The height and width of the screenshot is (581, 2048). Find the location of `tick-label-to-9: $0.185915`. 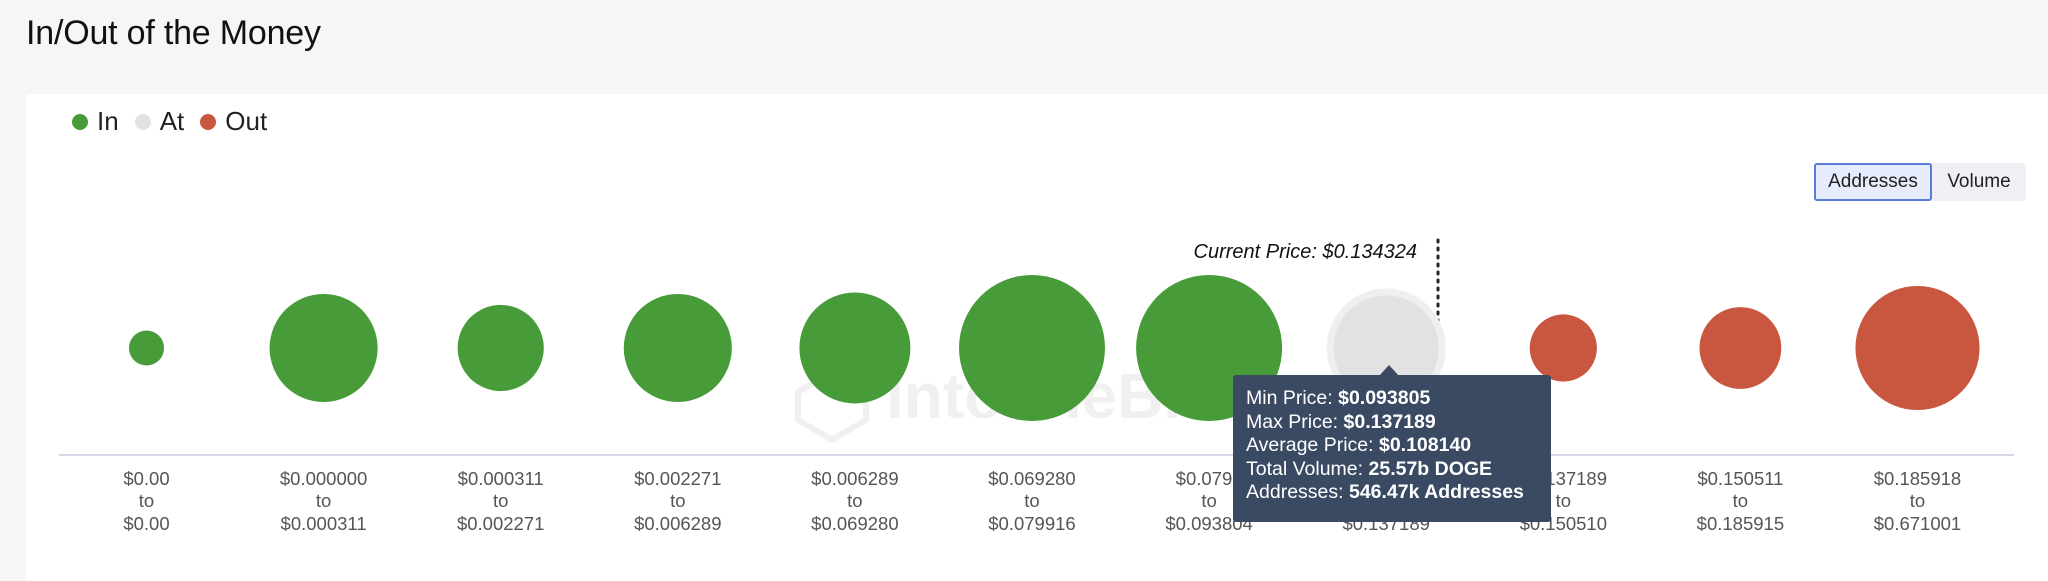

tick-label-to-9: $0.185915 is located at coordinates (1740, 523).